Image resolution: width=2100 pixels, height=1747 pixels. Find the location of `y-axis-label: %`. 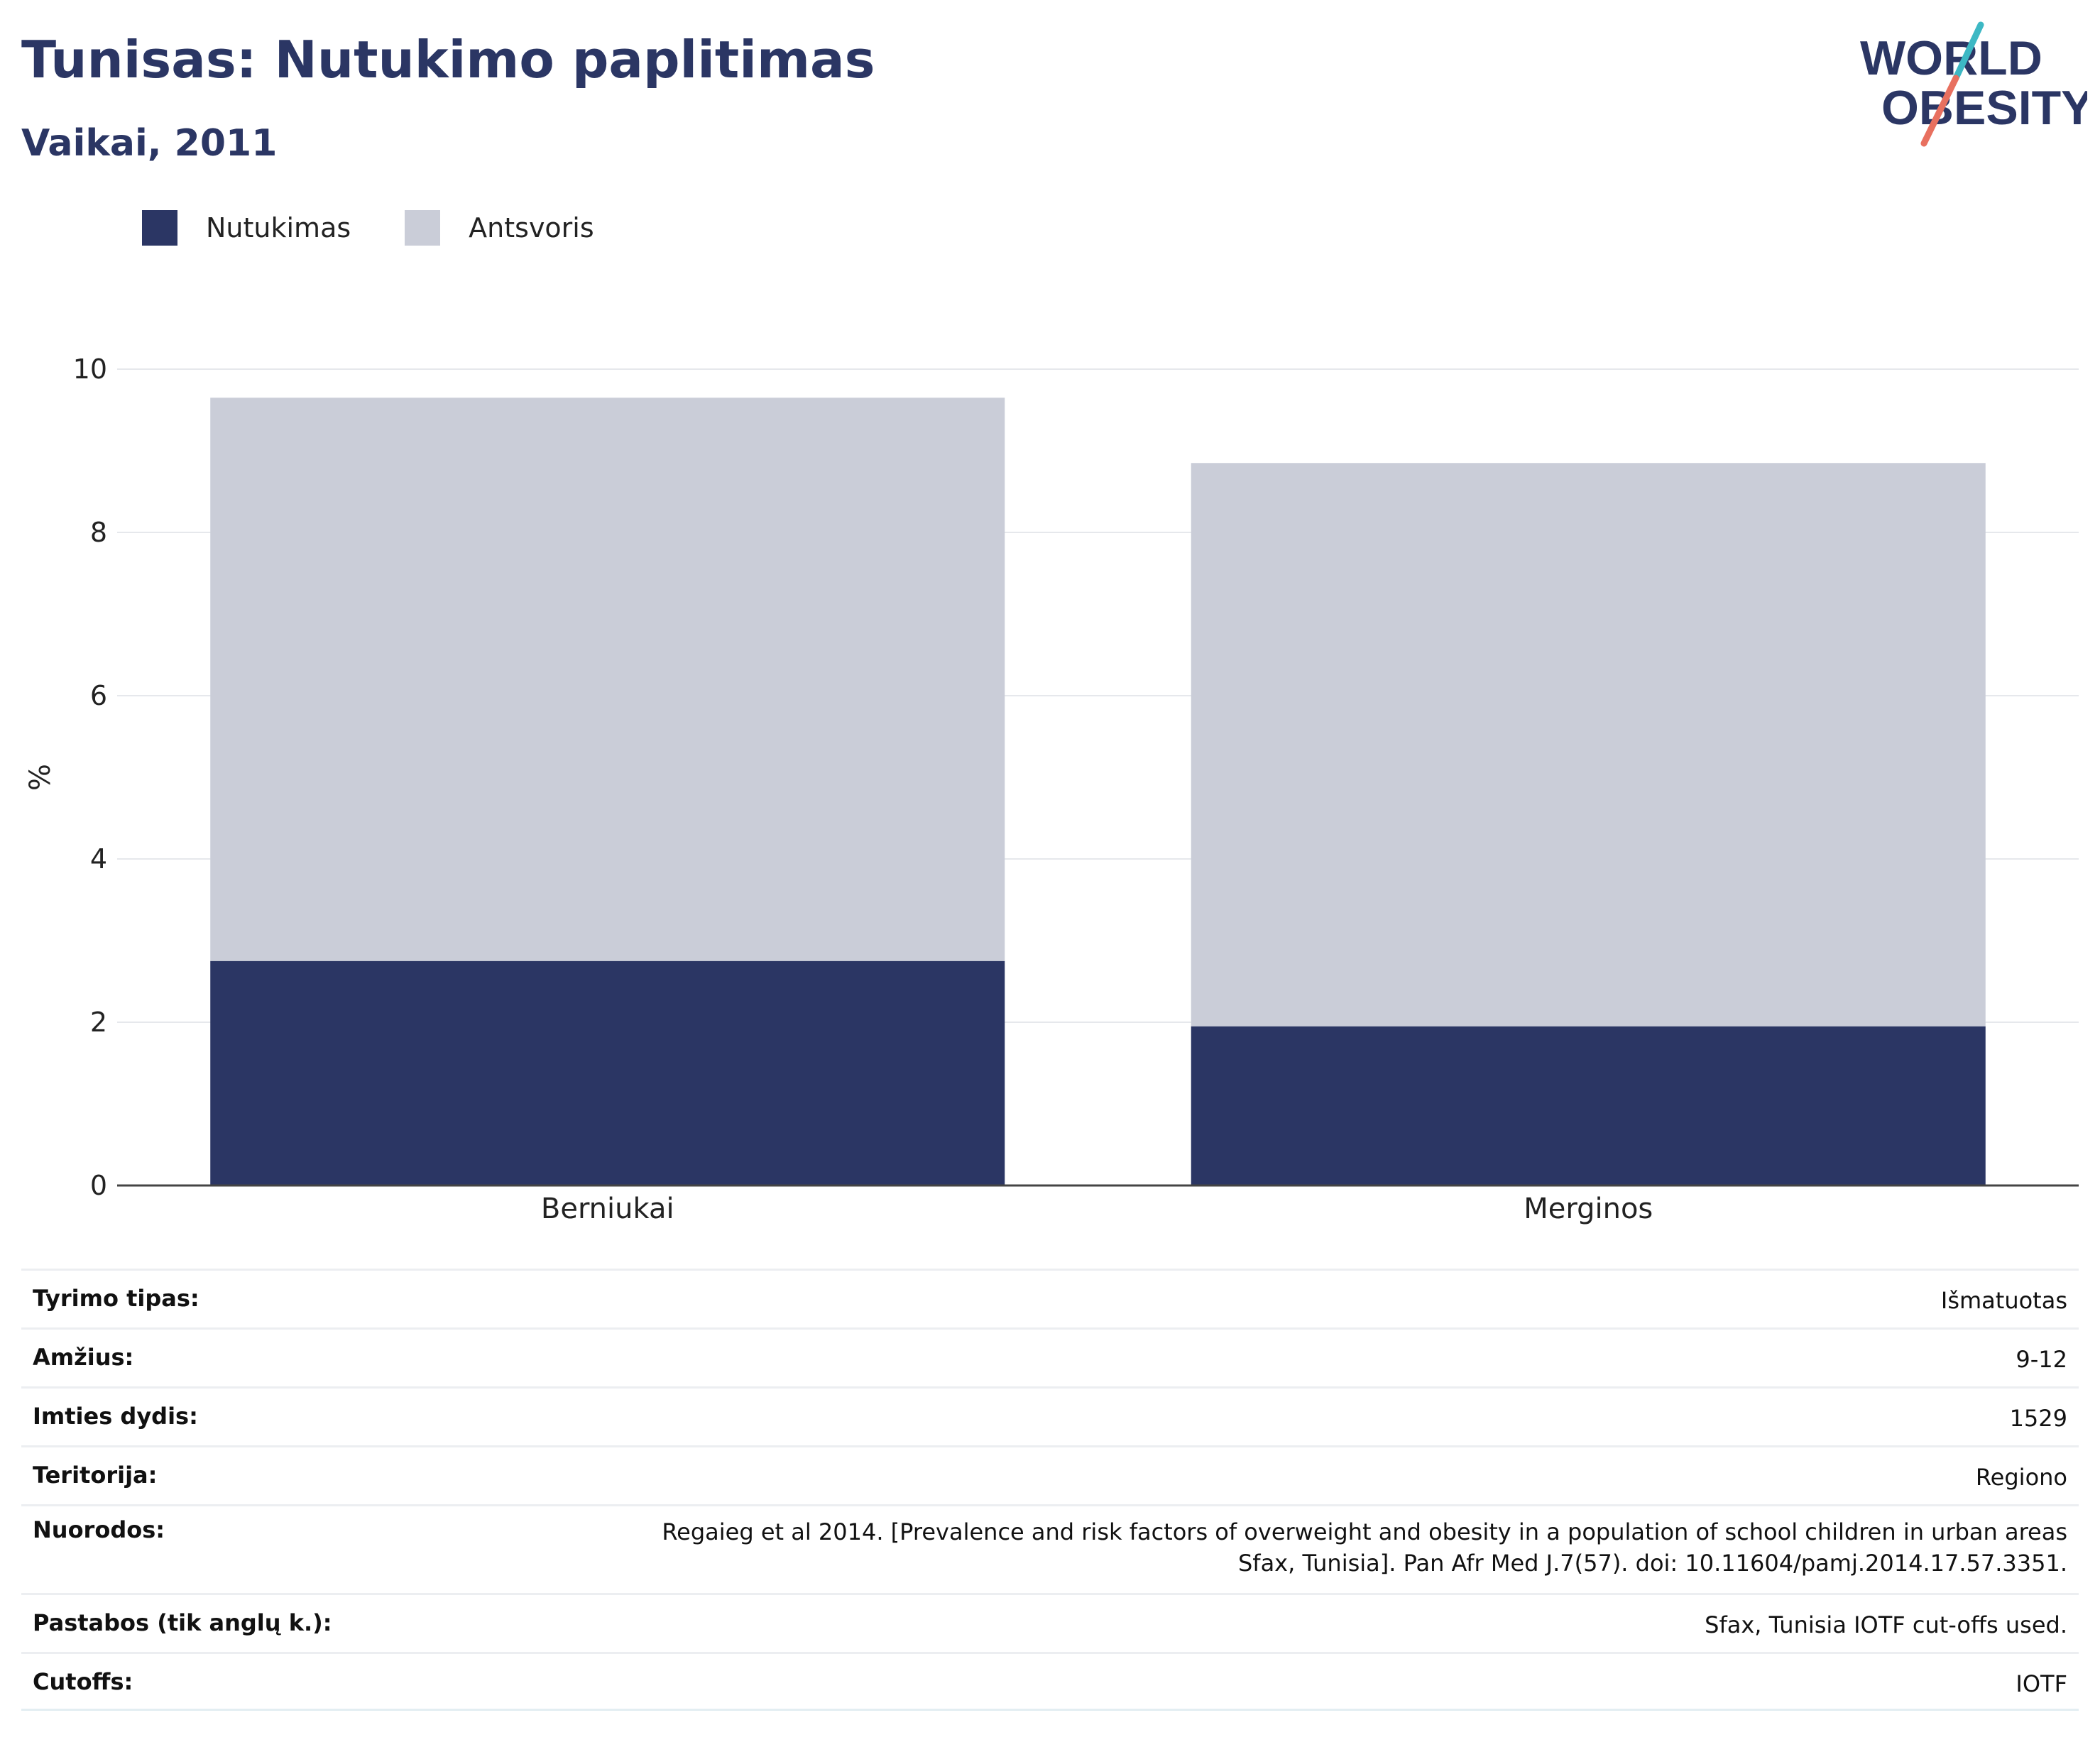

y-axis-label: % is located at coordinates (40, 777).